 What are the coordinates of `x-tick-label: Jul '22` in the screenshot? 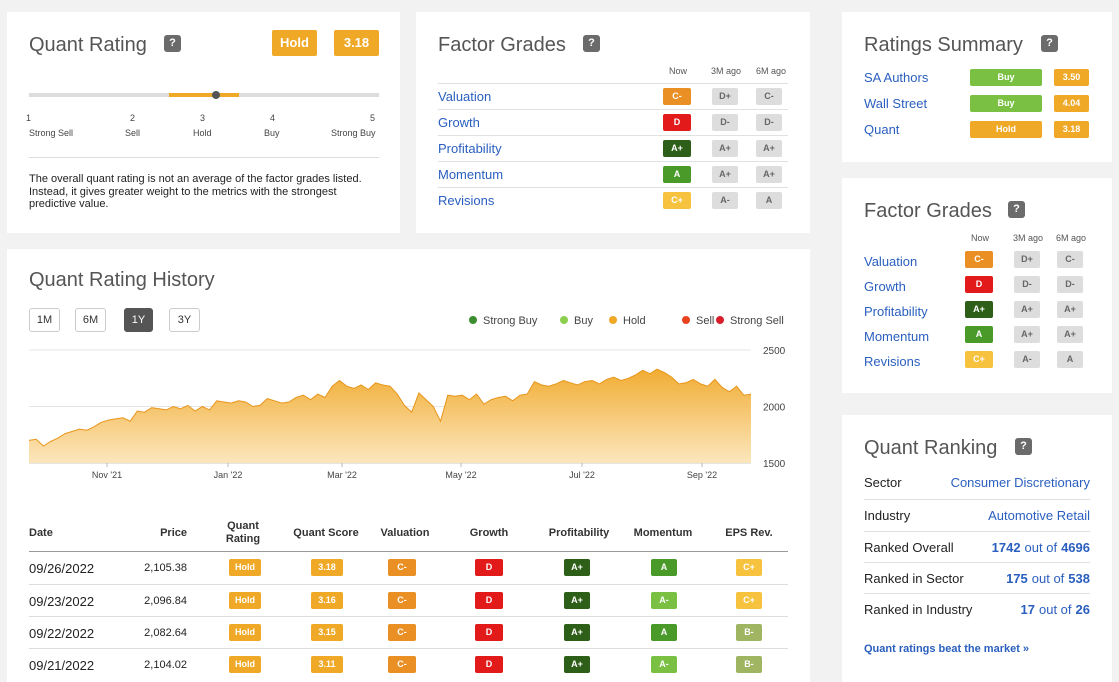 It's located at (582, 475).